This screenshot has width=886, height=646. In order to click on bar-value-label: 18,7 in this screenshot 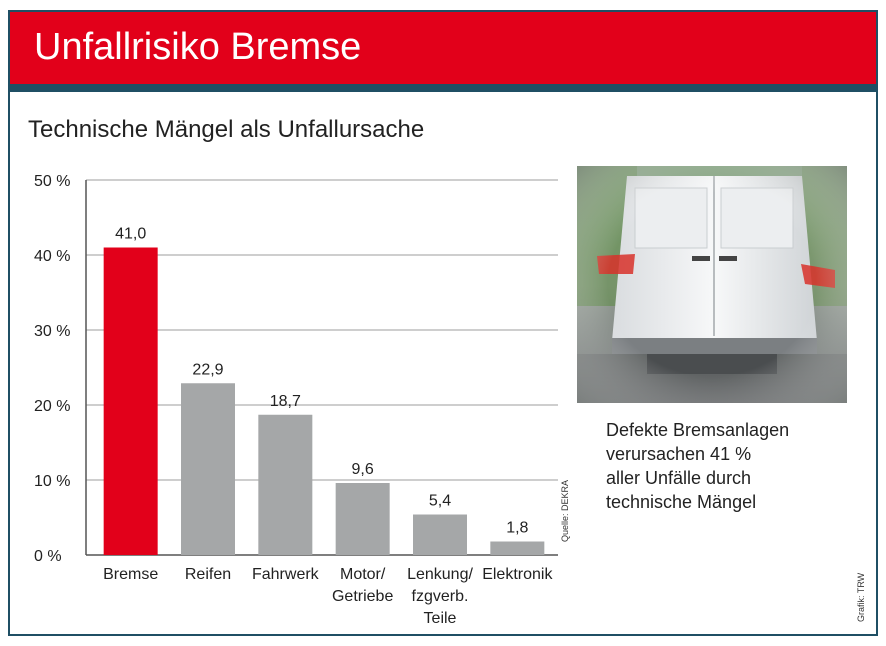, I will do `click(285, 401)`.